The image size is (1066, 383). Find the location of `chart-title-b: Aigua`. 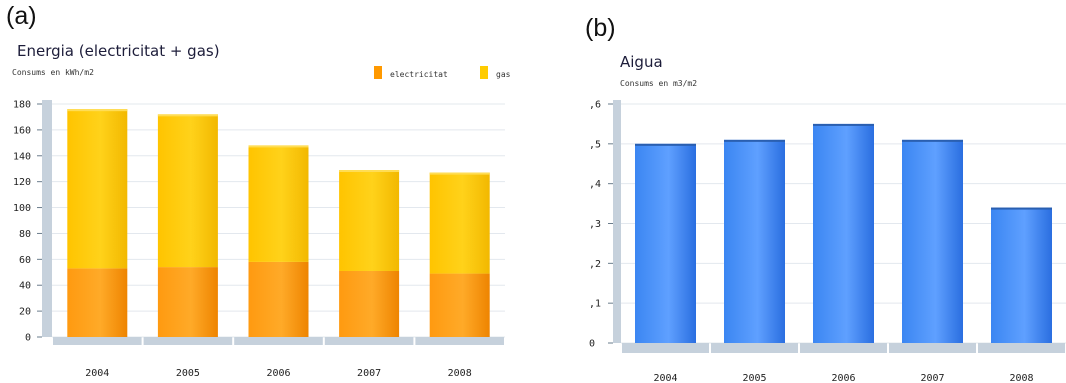

chart-title-b: Aigua is located at coordinates (641, 62).